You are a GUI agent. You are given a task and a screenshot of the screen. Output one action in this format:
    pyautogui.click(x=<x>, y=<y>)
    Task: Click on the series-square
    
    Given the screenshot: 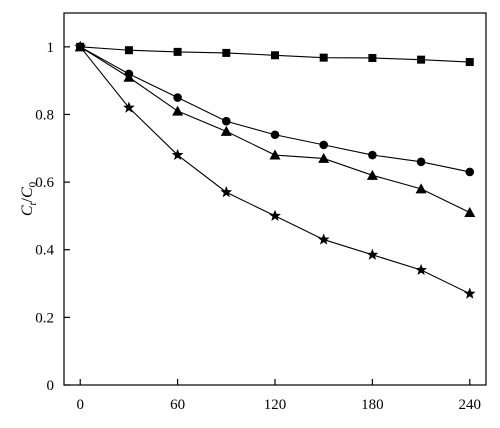 What is the action you would take?
    pyautogui.click(x=275, y=54)
    